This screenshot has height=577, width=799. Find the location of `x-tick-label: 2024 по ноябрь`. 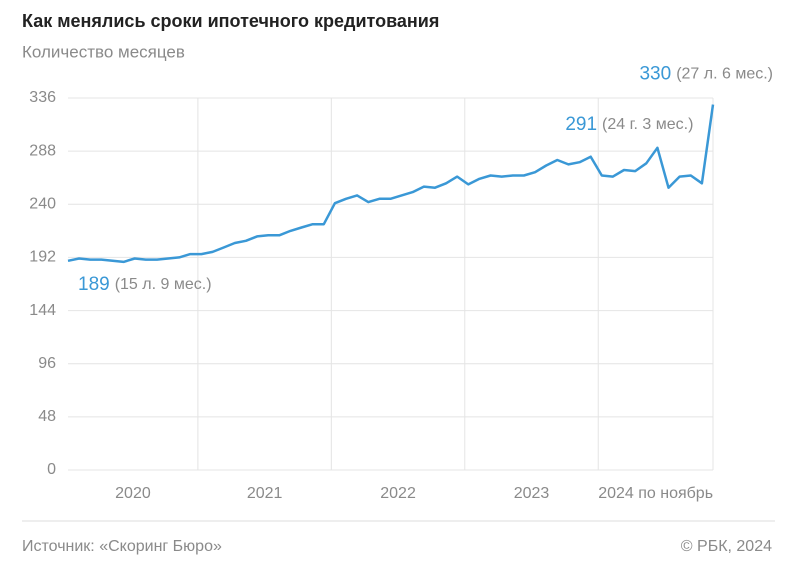

x-tick-label: 2024 по ноябрь is located at coordinates (655, 493).